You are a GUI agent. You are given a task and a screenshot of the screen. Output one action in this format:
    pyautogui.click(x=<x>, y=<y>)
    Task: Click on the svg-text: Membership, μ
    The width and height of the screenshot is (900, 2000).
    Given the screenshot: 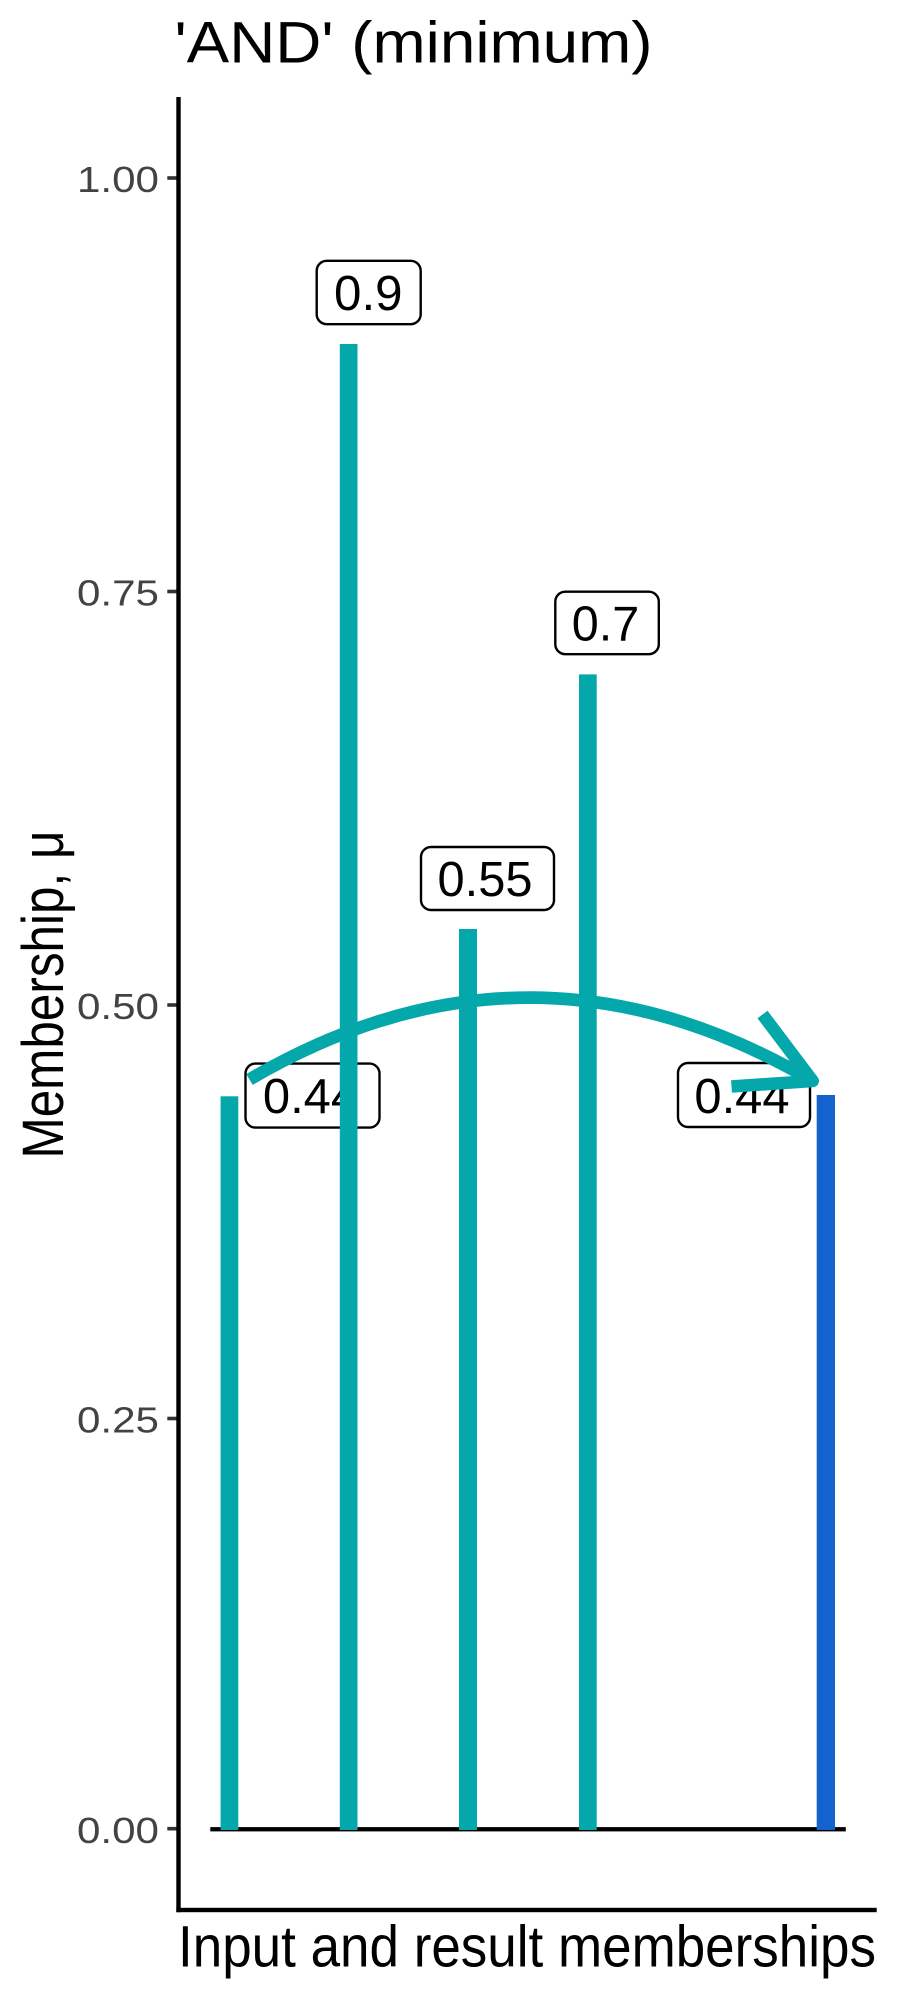 What is the action you would take?
    pyautogui.click(x=43, y=995)
    